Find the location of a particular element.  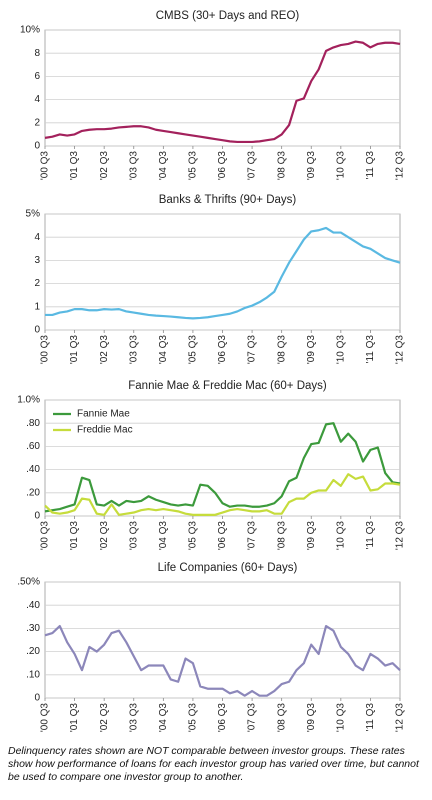

y-tick-label: 1 is located at coordinates (37, 306).